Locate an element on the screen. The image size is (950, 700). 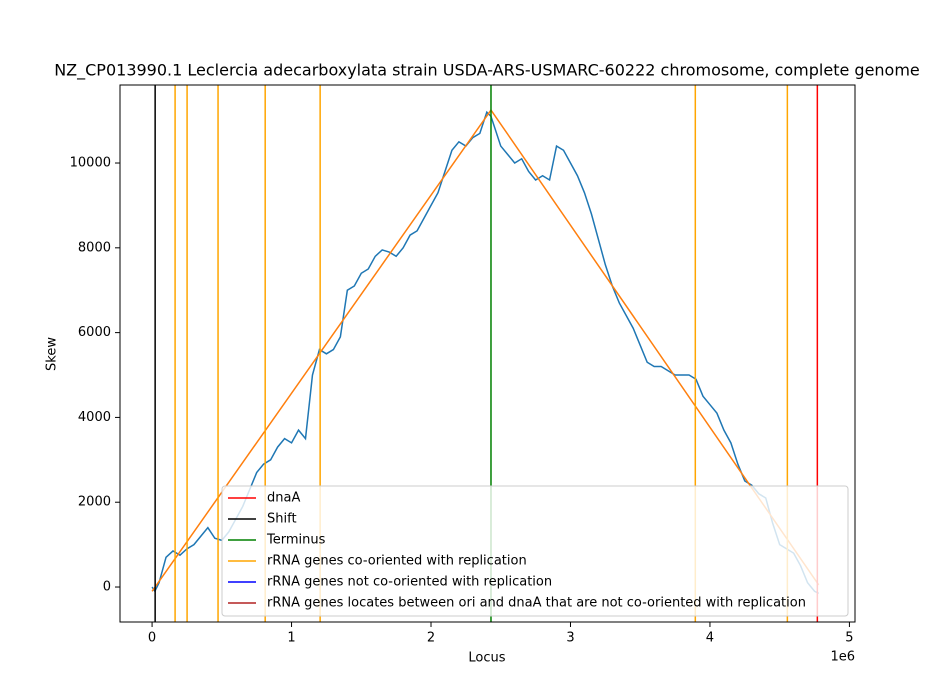
x-tick-label: 5 is located at coordinates (849, 638).